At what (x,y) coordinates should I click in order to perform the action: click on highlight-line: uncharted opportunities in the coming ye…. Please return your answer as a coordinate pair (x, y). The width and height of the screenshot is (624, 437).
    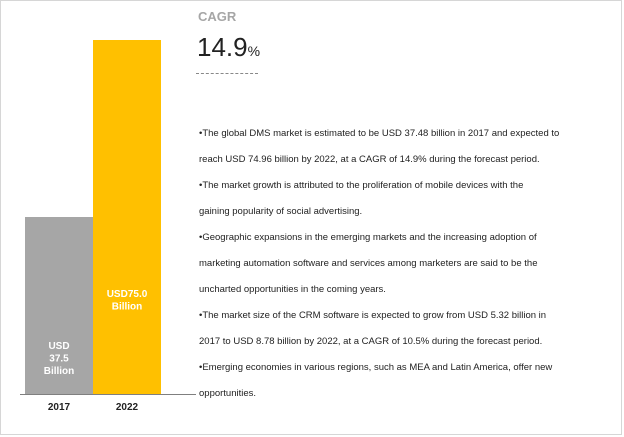
    Looking at the image, I should click on (292, 289).